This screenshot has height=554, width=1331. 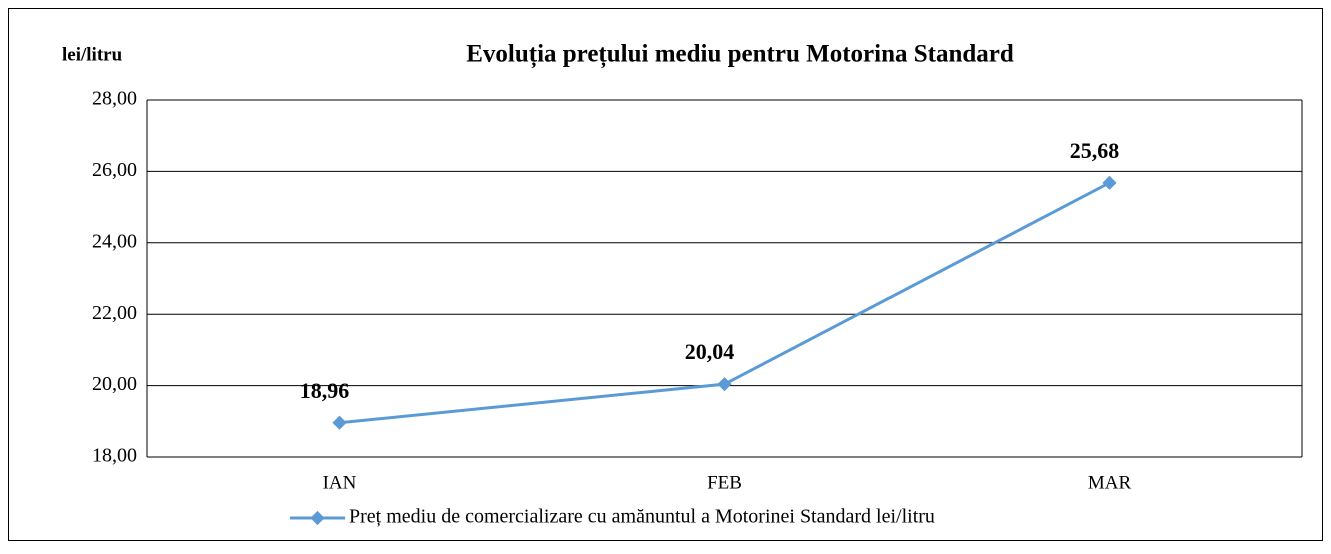 What do you see at coordinates (1110, 482) in the screenshot?
I see `x-tick-label: MAR` at bounding box center [1110, 482].